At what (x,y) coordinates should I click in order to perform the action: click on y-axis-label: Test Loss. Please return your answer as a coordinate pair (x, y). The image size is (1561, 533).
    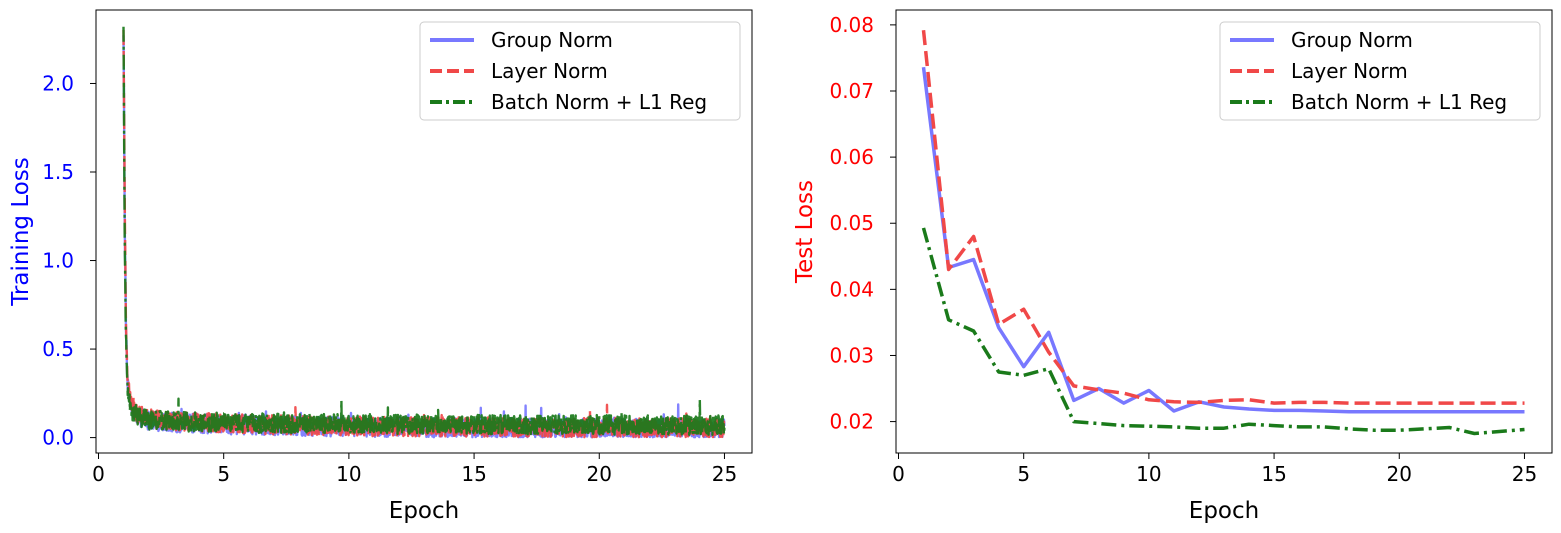
    Looking at the image, I should click on (805, 232).